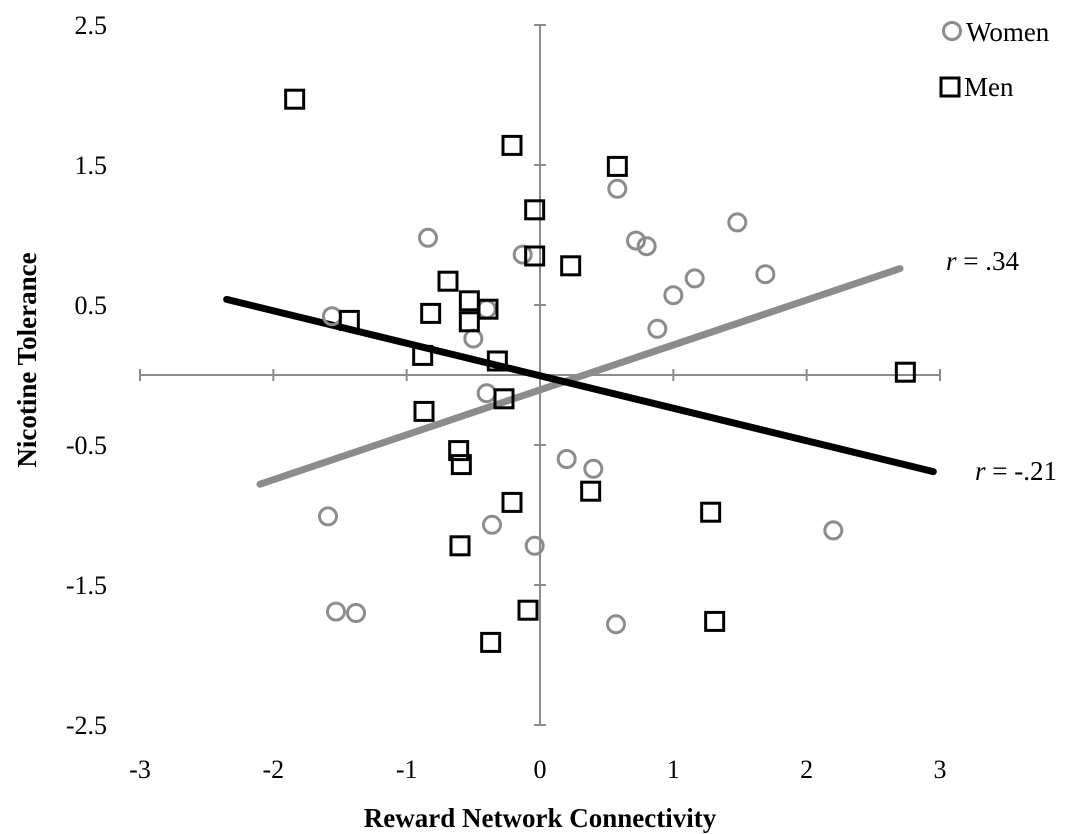 The image size is (1087, 834). I want to click on x-tick-label: -1, so click(407, 769).